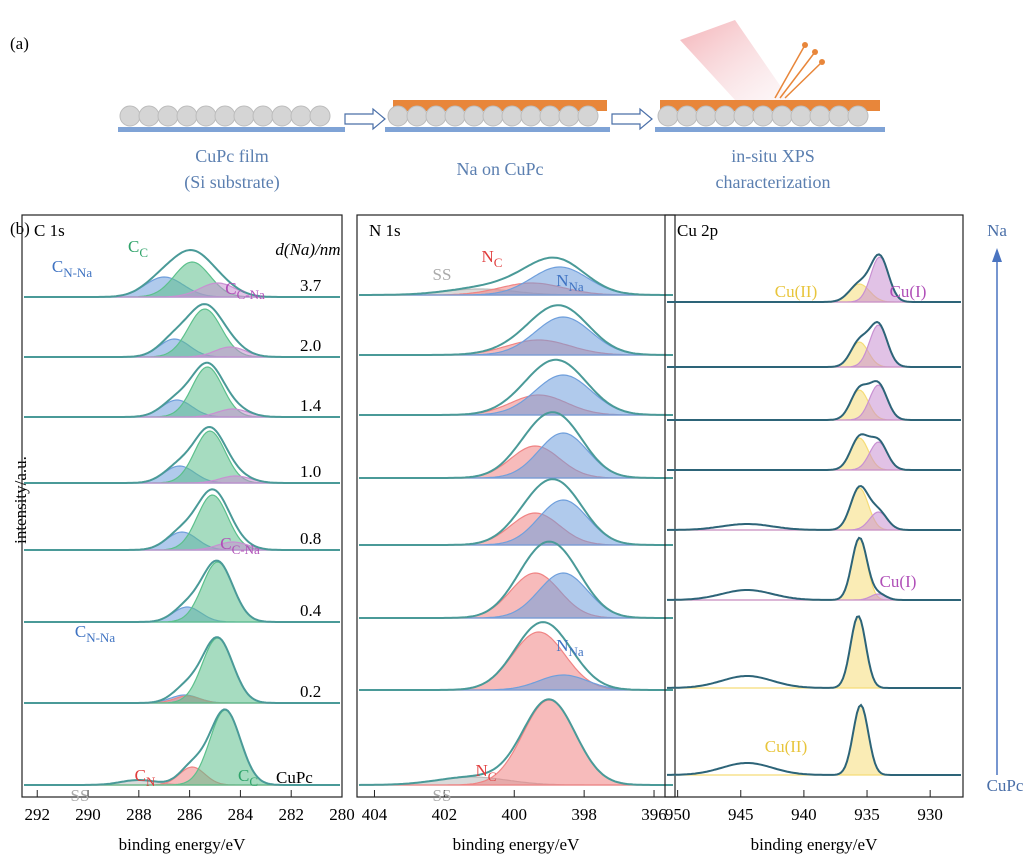 Image resolution: width=1030 pixels, height=862 pixels. I want to click on x-tick-label: 930, so click(930, 814).